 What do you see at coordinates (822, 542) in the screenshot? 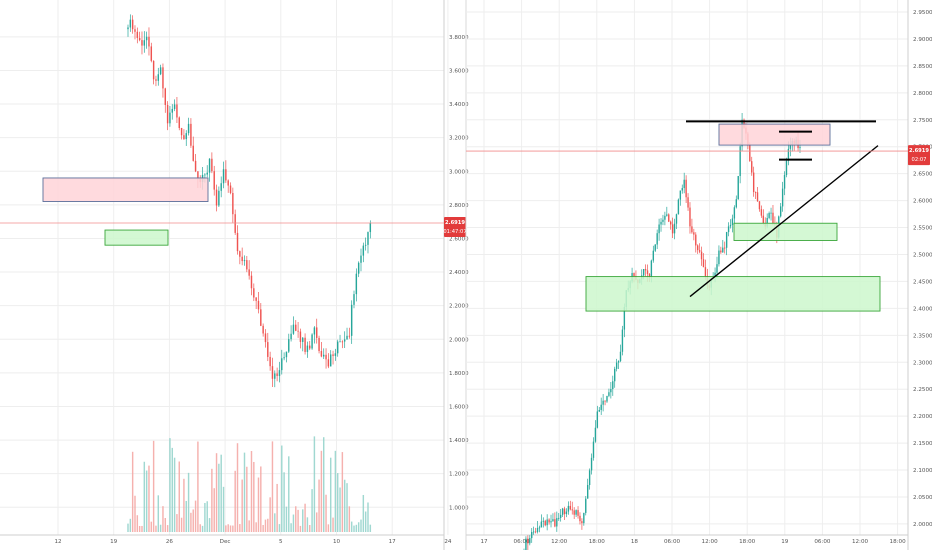
I see `x-tick-label: 06:00` at bounding box center [822, 542].